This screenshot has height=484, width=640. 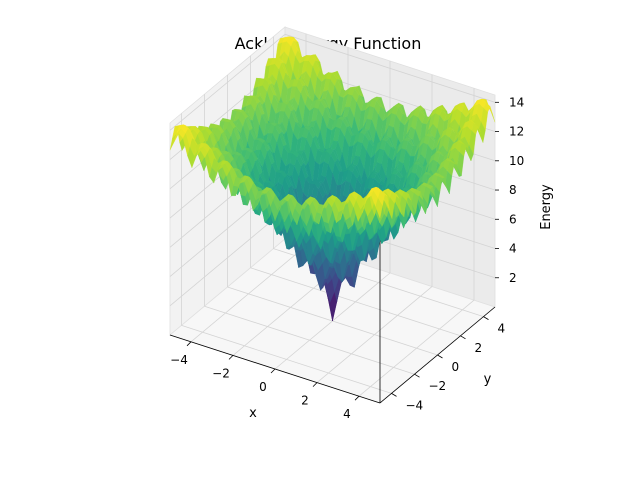 What do you see at coordinates (179, 360) in the screenshot?
I see `x-tick-label: −4` at bounding box center [179, 360].